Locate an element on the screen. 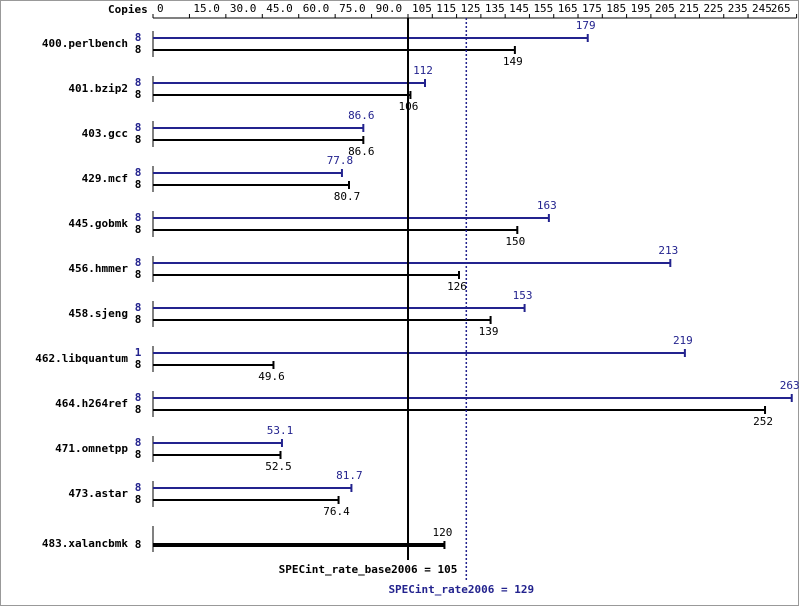 The height and width of the screenshot is (610, 799). value-label: 163 is located at coordinates (547, 205).